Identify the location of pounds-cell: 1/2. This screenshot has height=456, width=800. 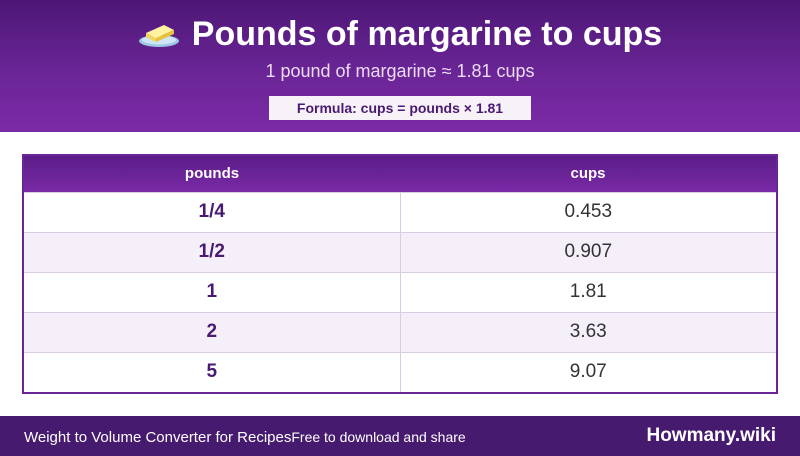
(212, 251).